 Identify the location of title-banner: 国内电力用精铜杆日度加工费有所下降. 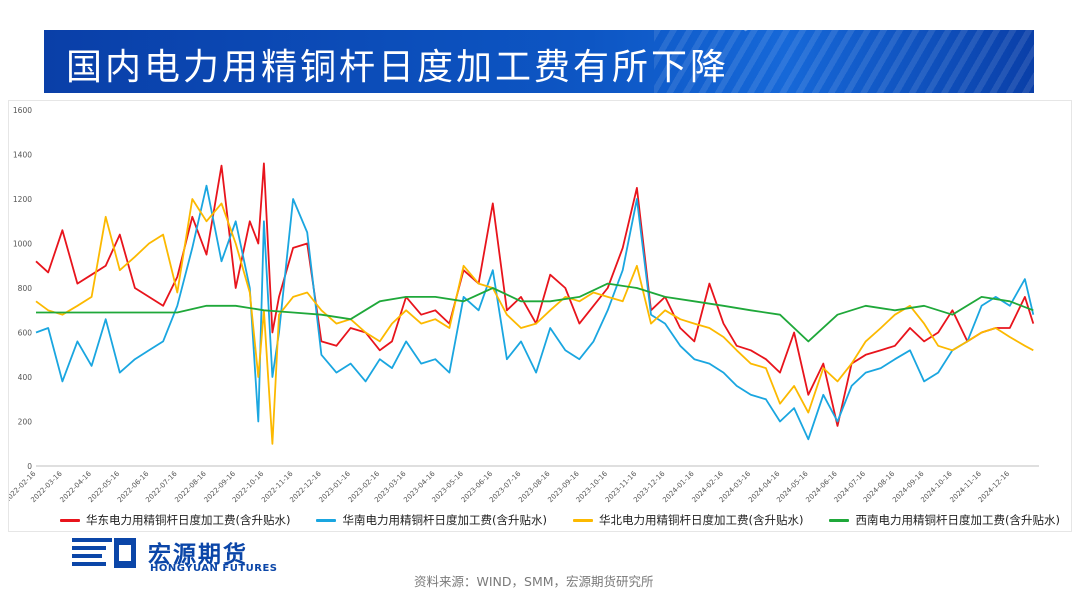
(539, 61).